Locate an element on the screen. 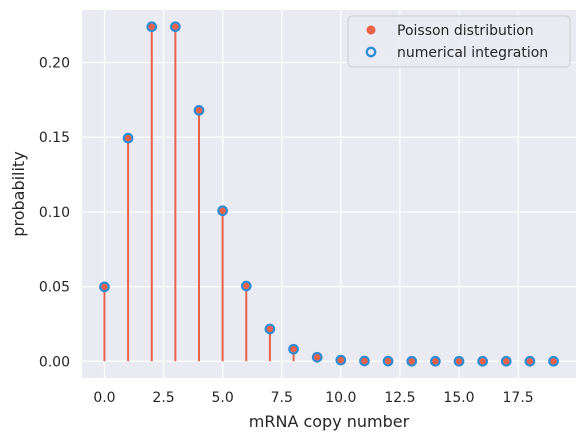 The height and width of the screenshot is (441, 586). x-tick-label: 17.5 is located at coordinates (518, 398).